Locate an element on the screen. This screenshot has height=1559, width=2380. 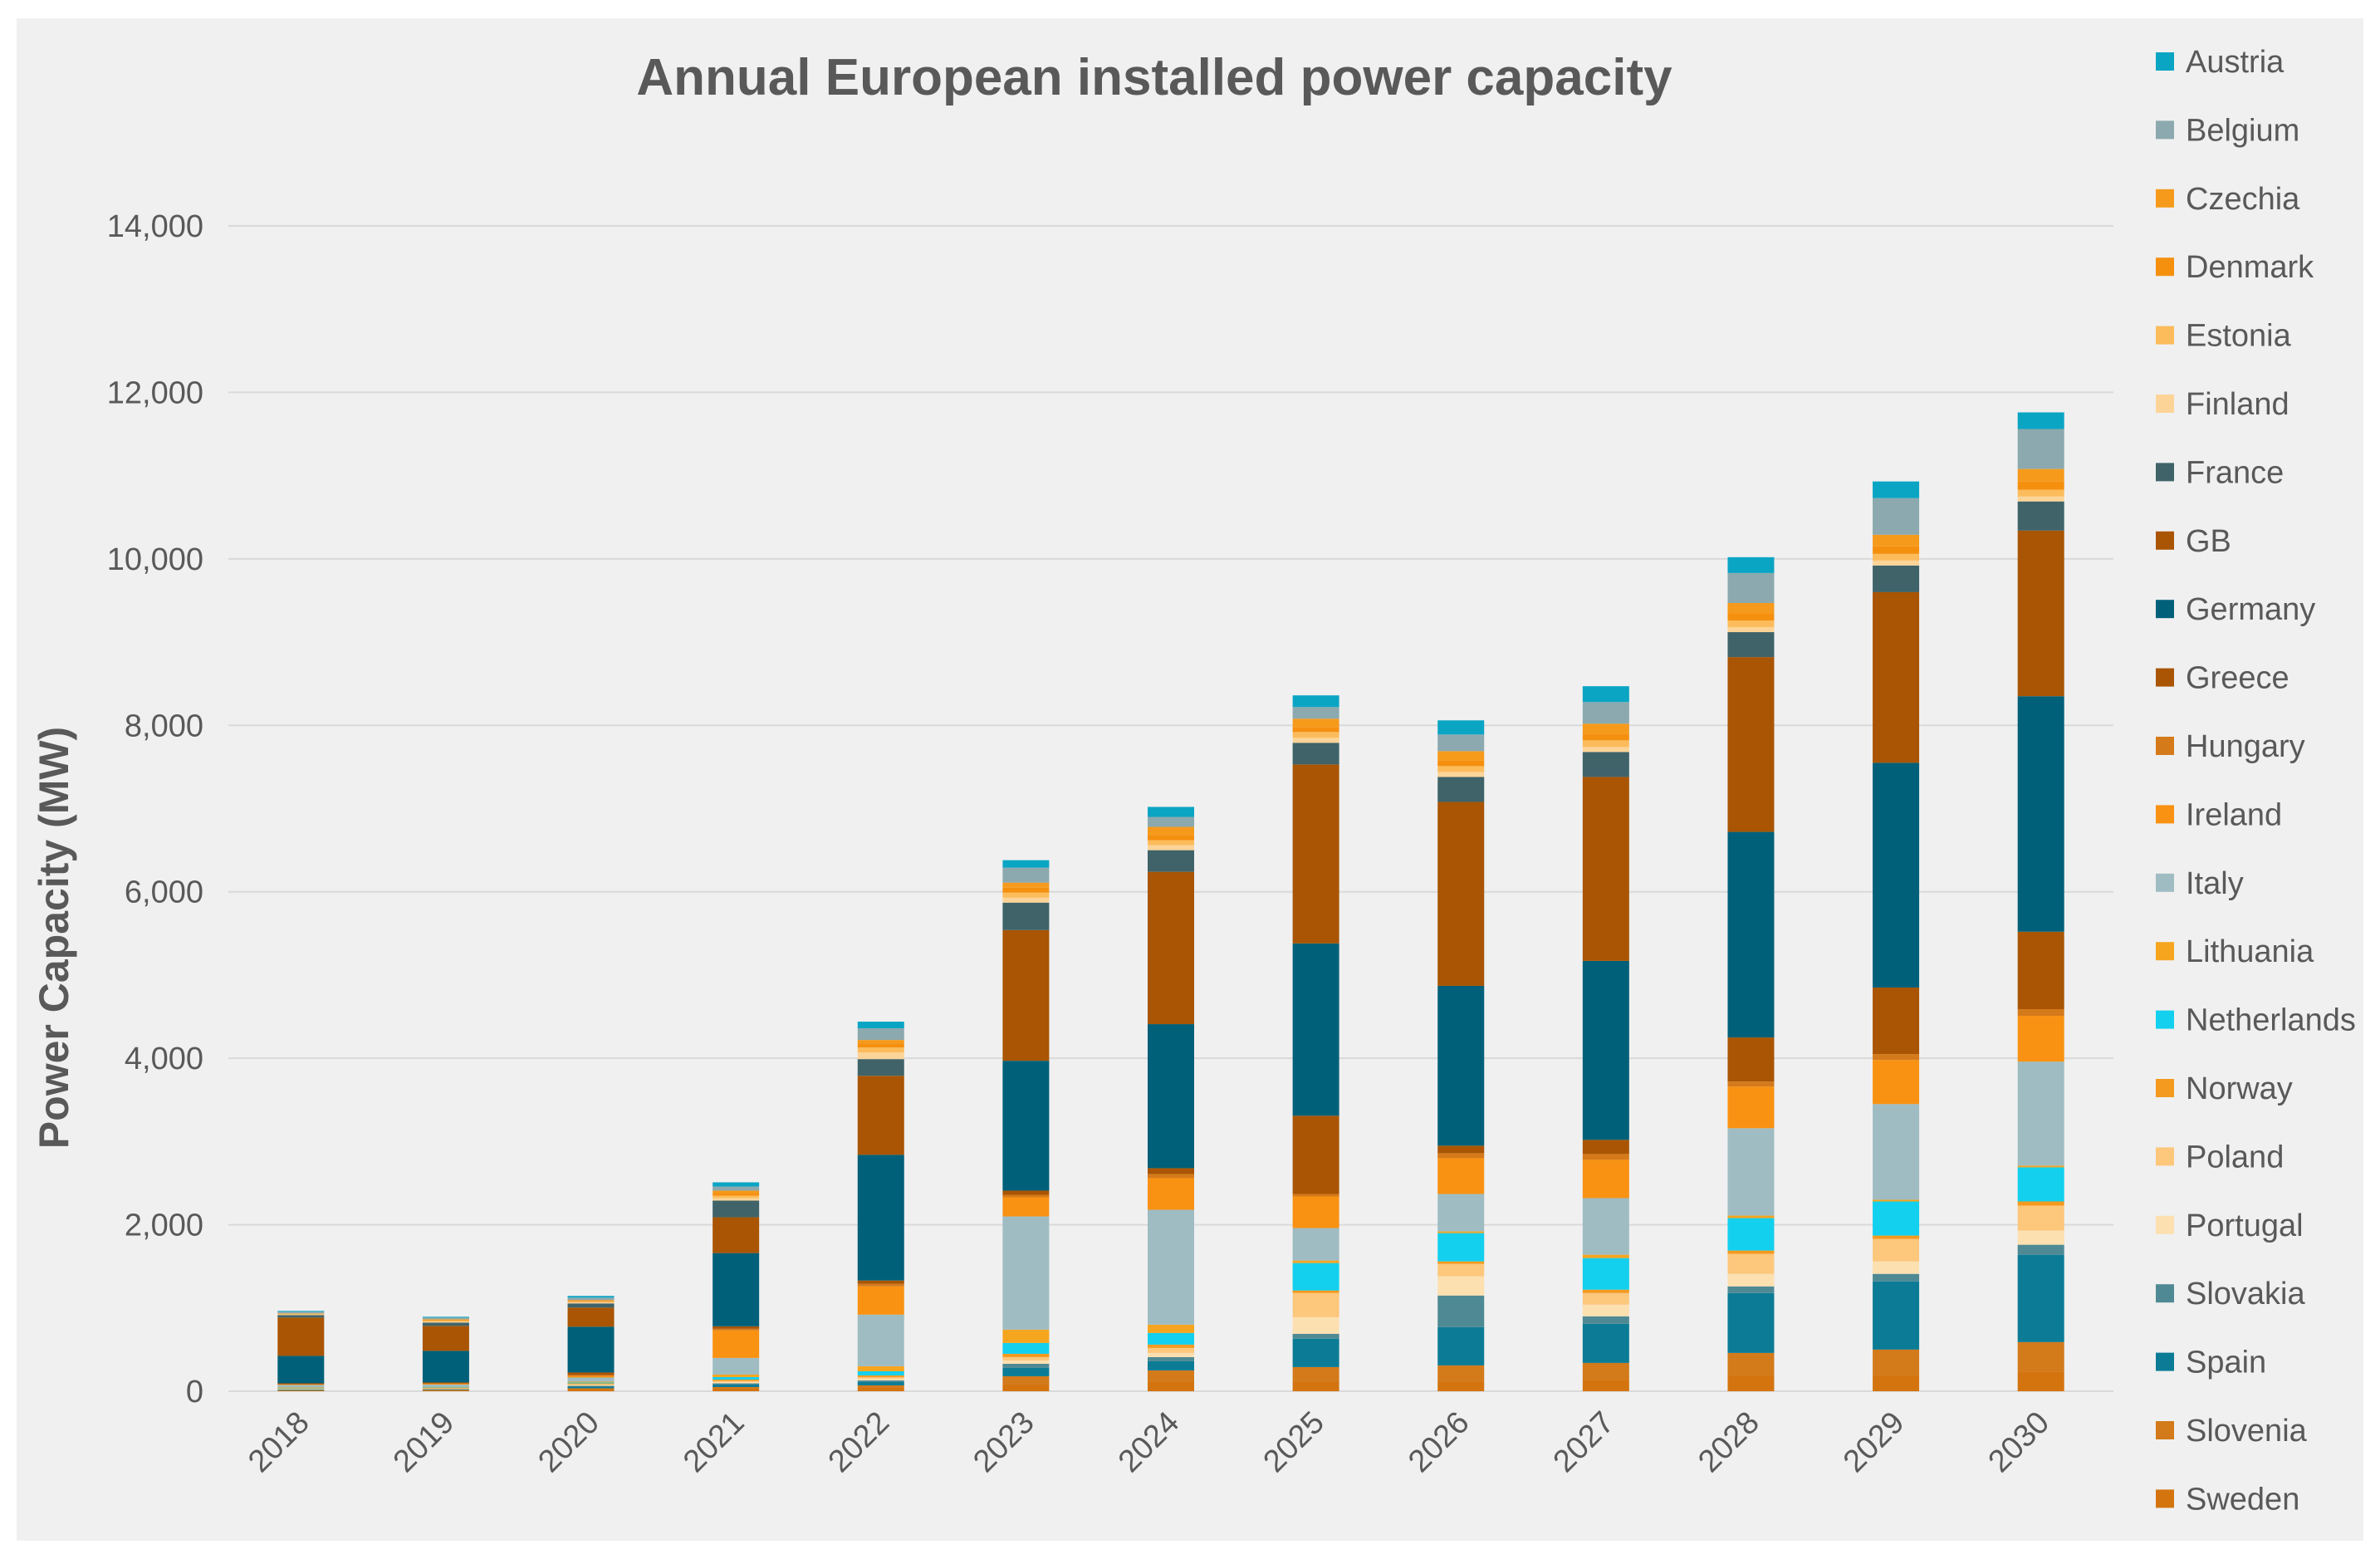
x-tick-label: 2022 is located at coordinates (859, 1442).